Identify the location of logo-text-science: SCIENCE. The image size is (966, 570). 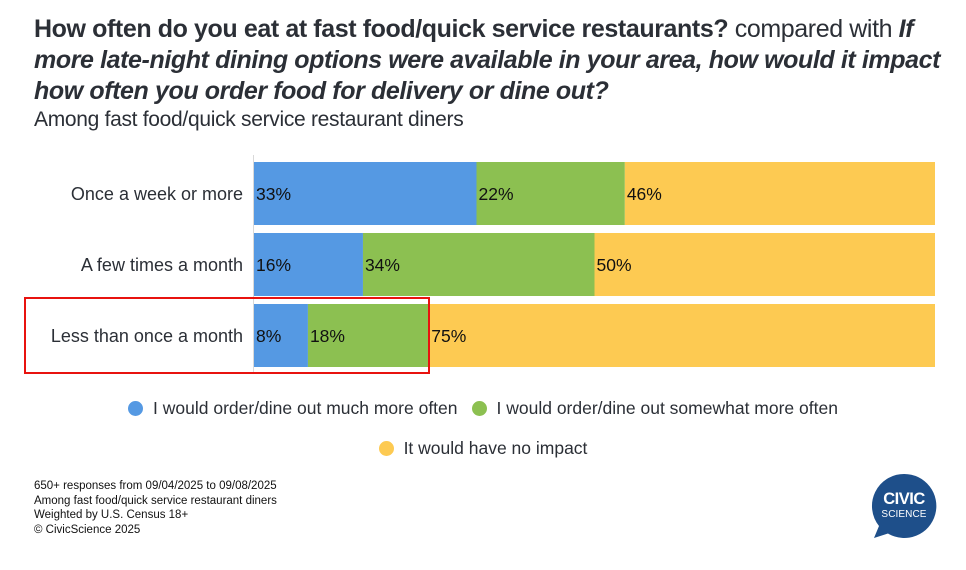
(903, 514).